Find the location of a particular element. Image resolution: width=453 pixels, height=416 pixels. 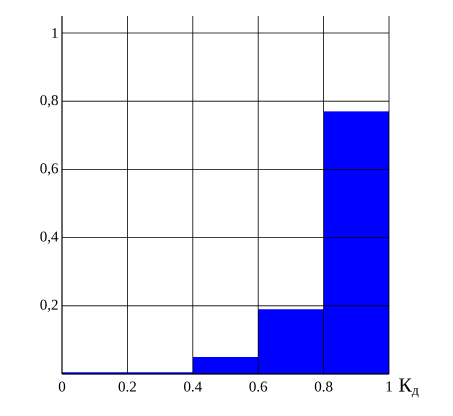

y-tick-label: 1 is located at coordinates (55, 33).